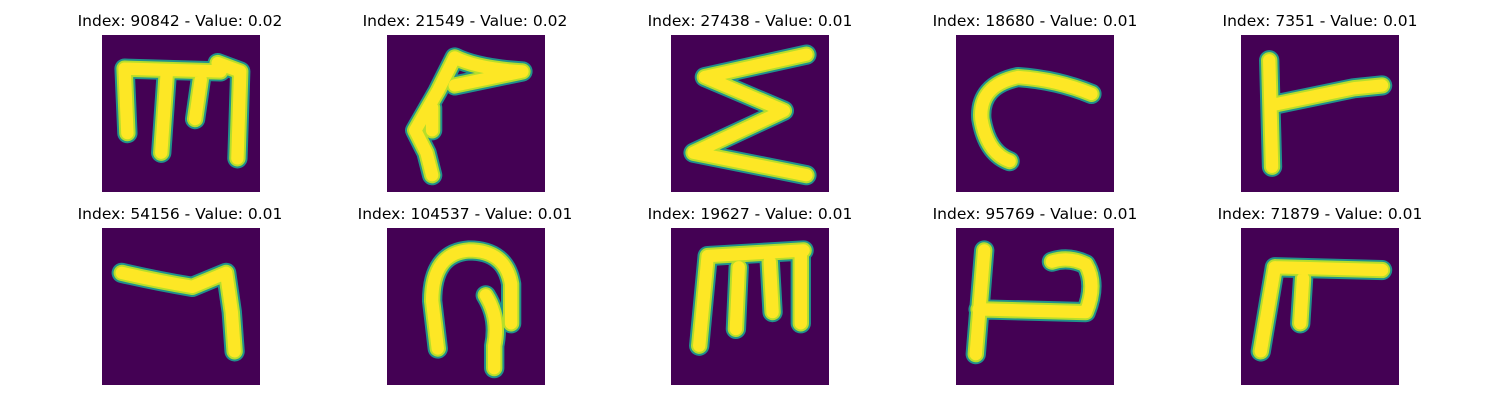  Describe the element at coordinates (1320, 21) in the screenshot. I see `panel-title: Index: 7351 - Value: 0.01` at that location.